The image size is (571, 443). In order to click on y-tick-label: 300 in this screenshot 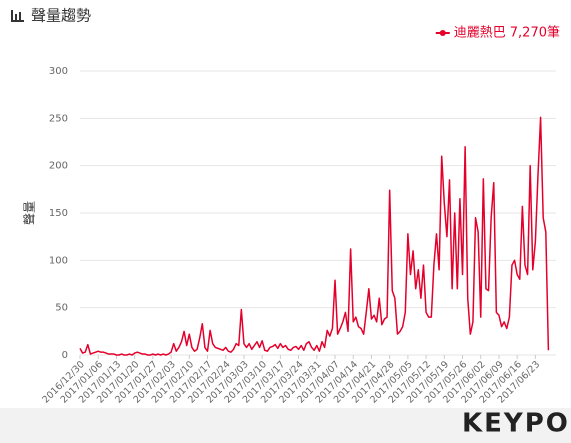, I will do `click(58, 71)`.